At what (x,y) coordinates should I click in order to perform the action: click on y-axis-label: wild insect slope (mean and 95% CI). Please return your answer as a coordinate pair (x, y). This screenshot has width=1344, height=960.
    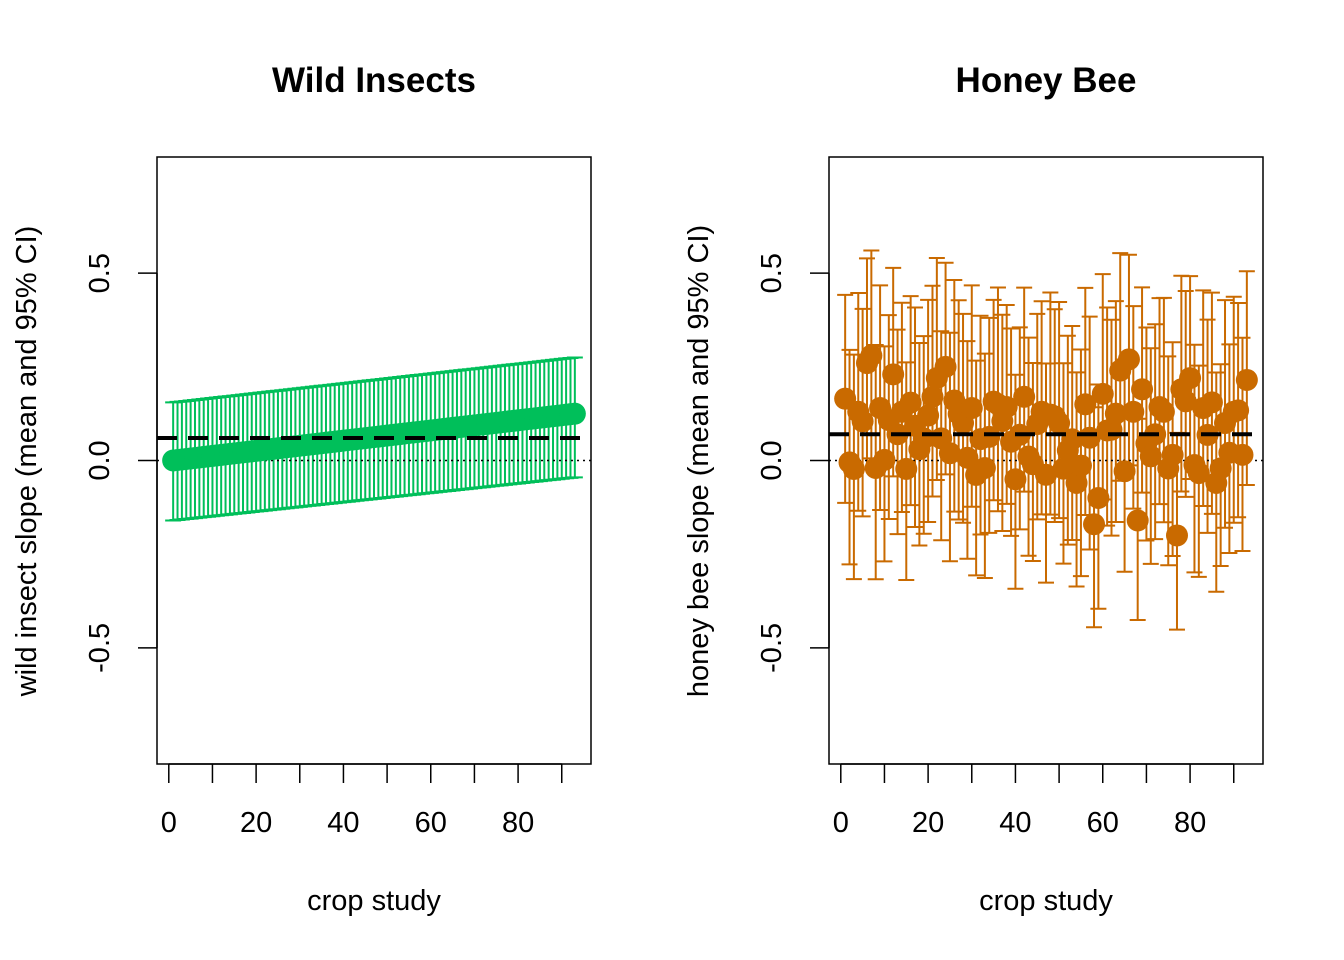
    Looking at the image, I should click on (27, 462).